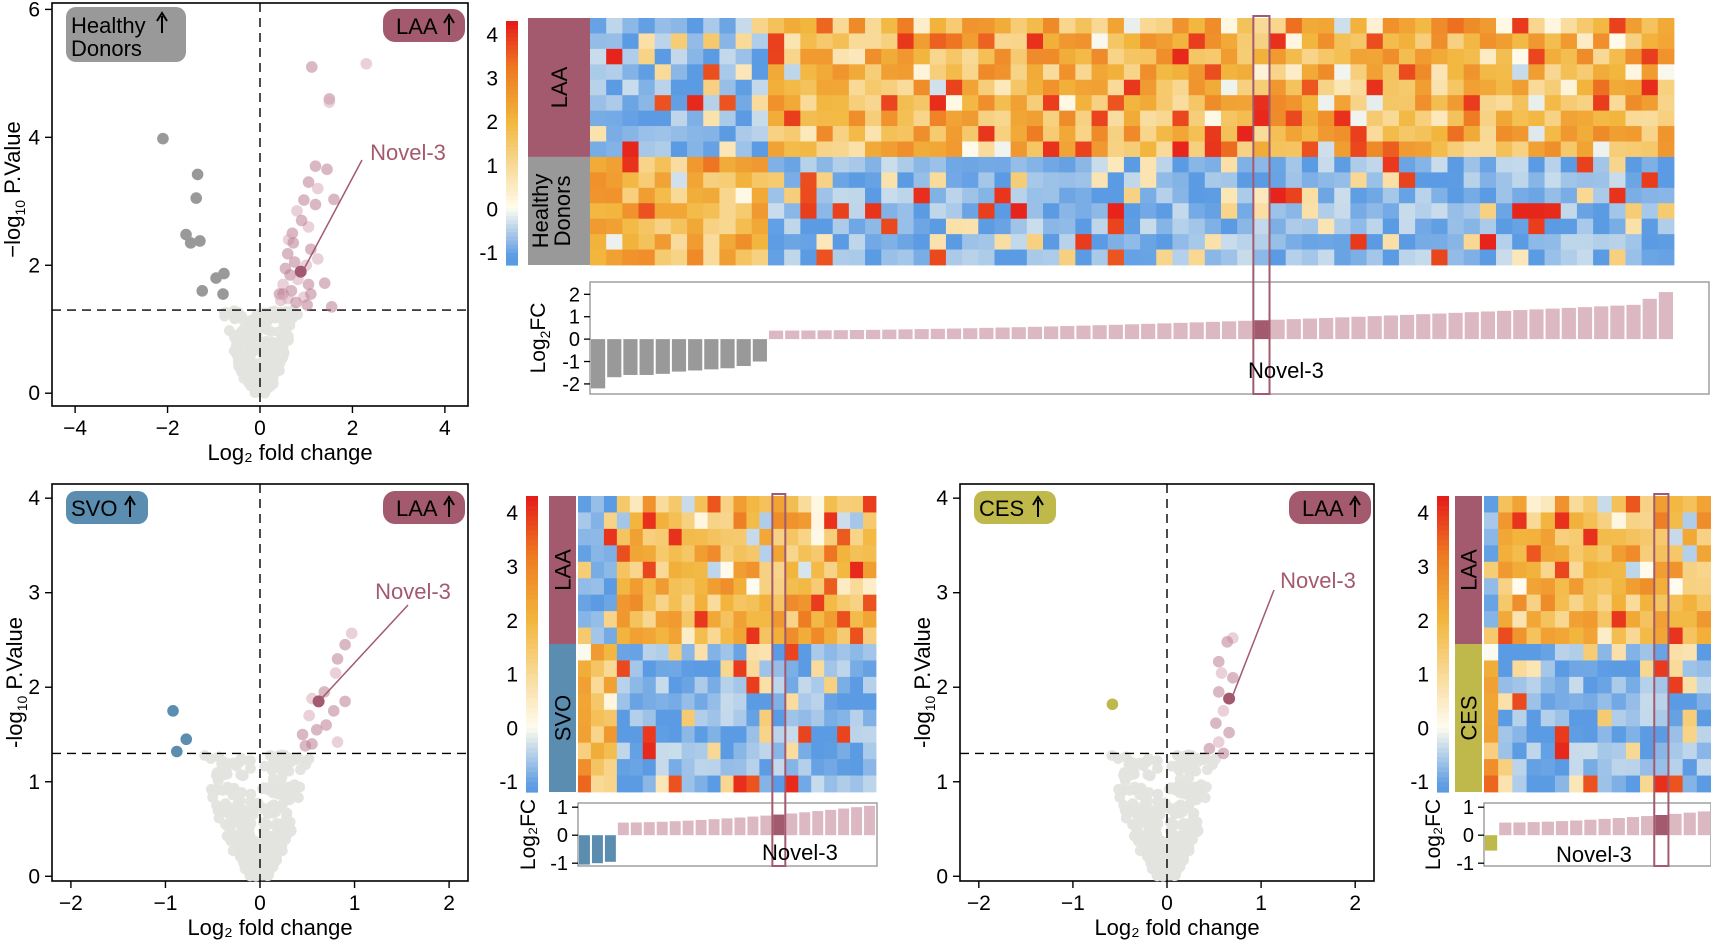 This screenshot has height=950, width=1711. Describe the element at coordinates (75, 428) in the screenshot. I see `x-tick-label: −4` at that location.